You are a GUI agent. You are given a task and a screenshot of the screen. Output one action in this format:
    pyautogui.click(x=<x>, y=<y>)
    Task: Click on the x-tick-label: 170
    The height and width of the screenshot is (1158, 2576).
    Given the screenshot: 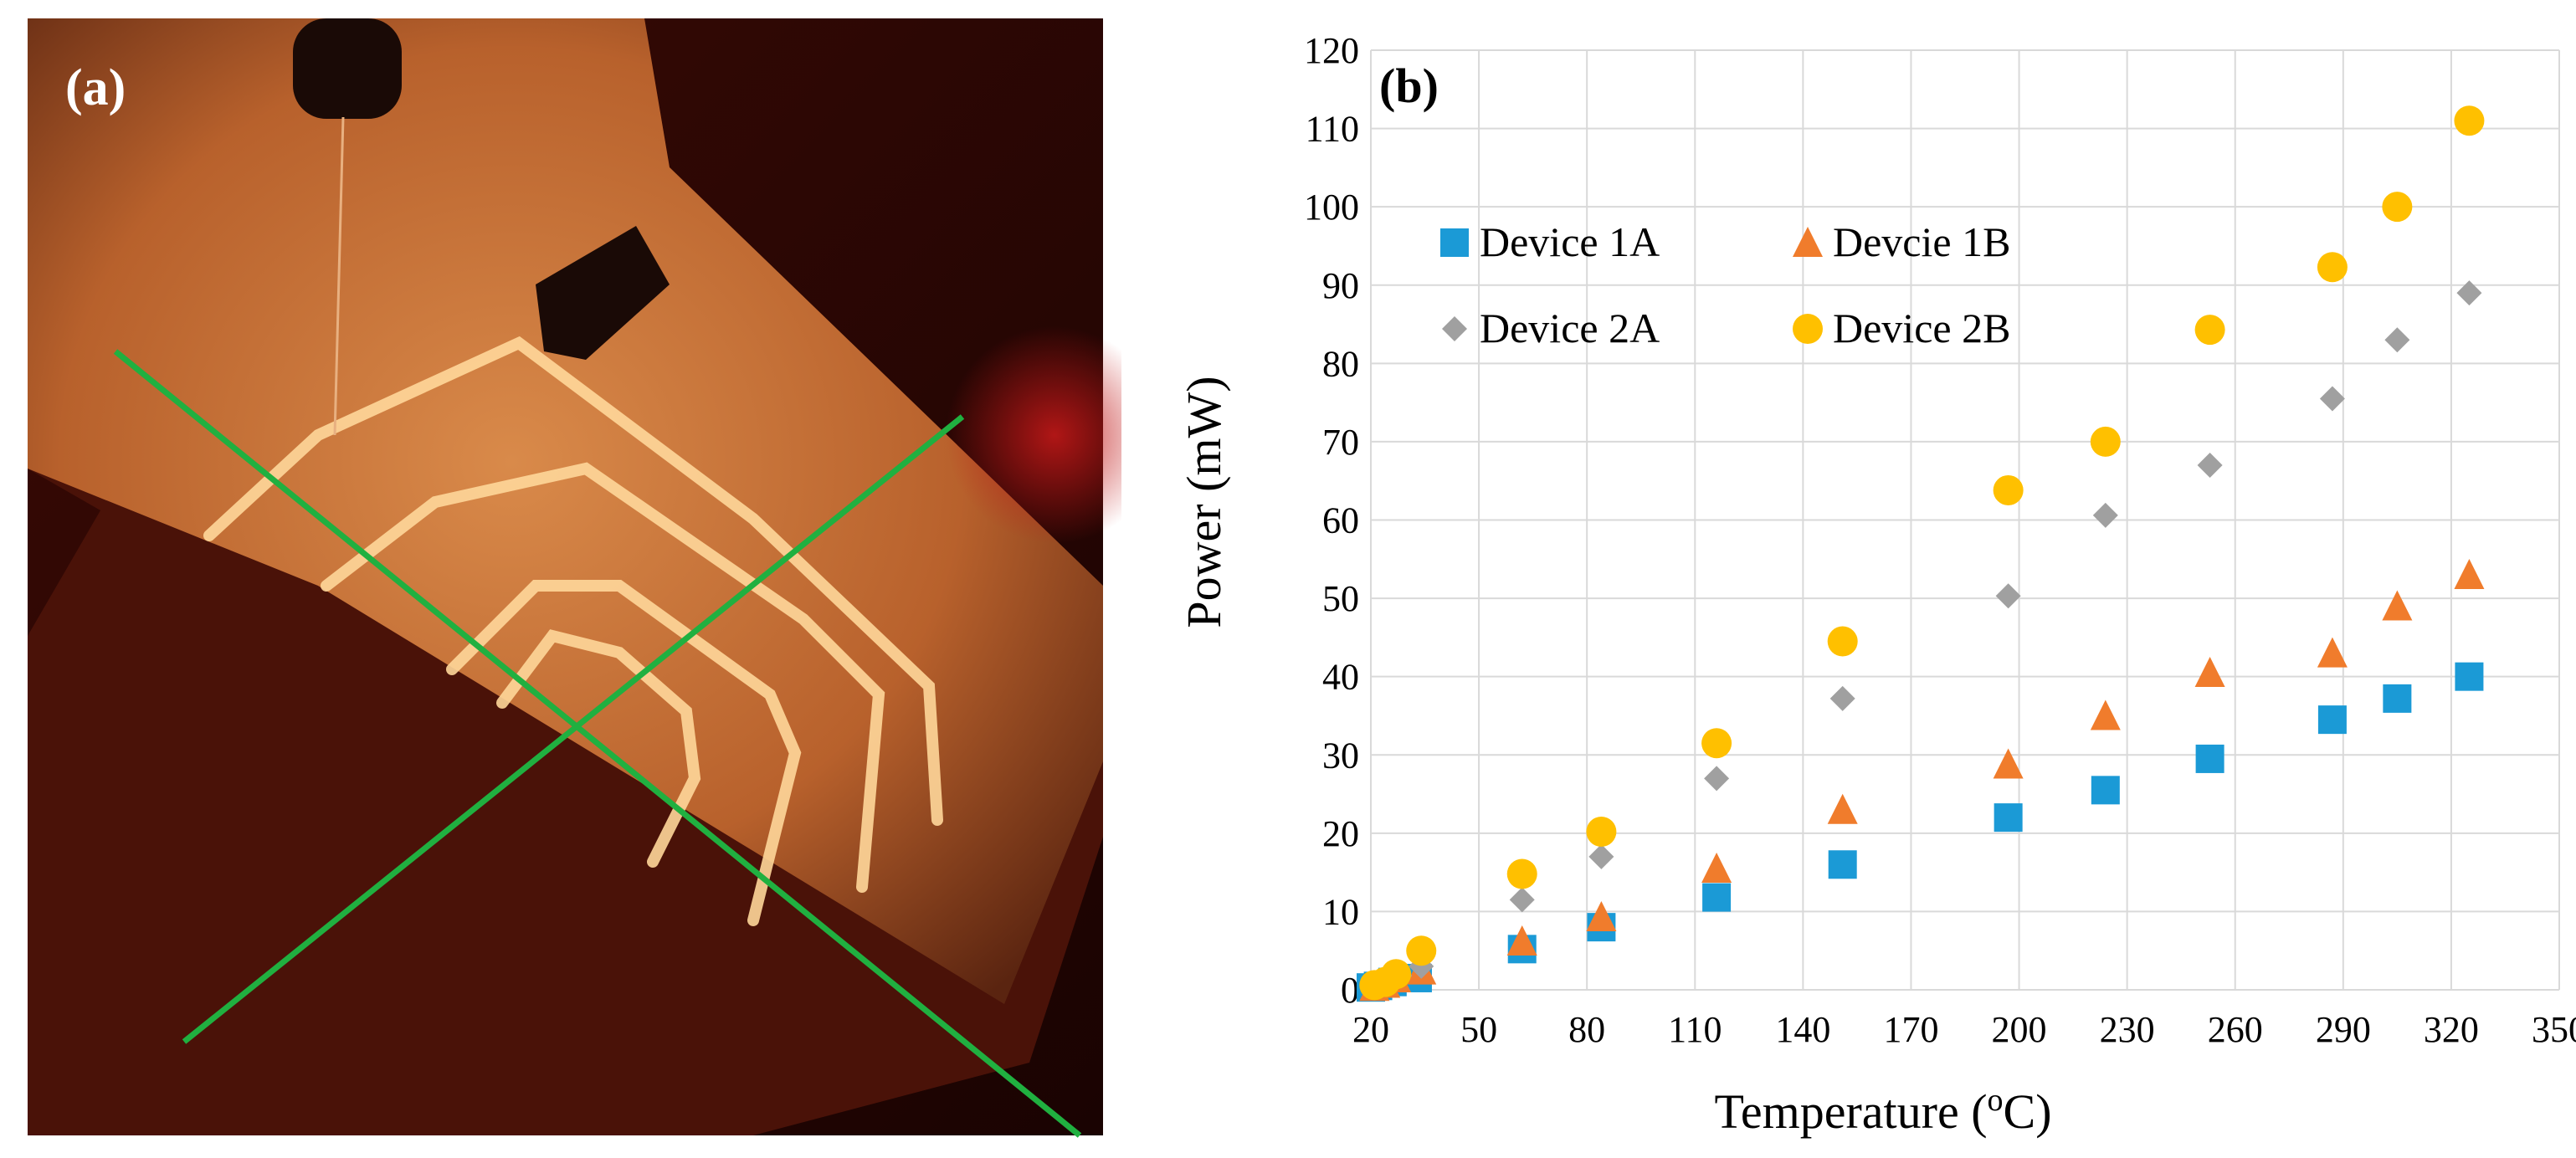 What is the action you would take?
    pyautogui.click(x=1910, y=1029)
    